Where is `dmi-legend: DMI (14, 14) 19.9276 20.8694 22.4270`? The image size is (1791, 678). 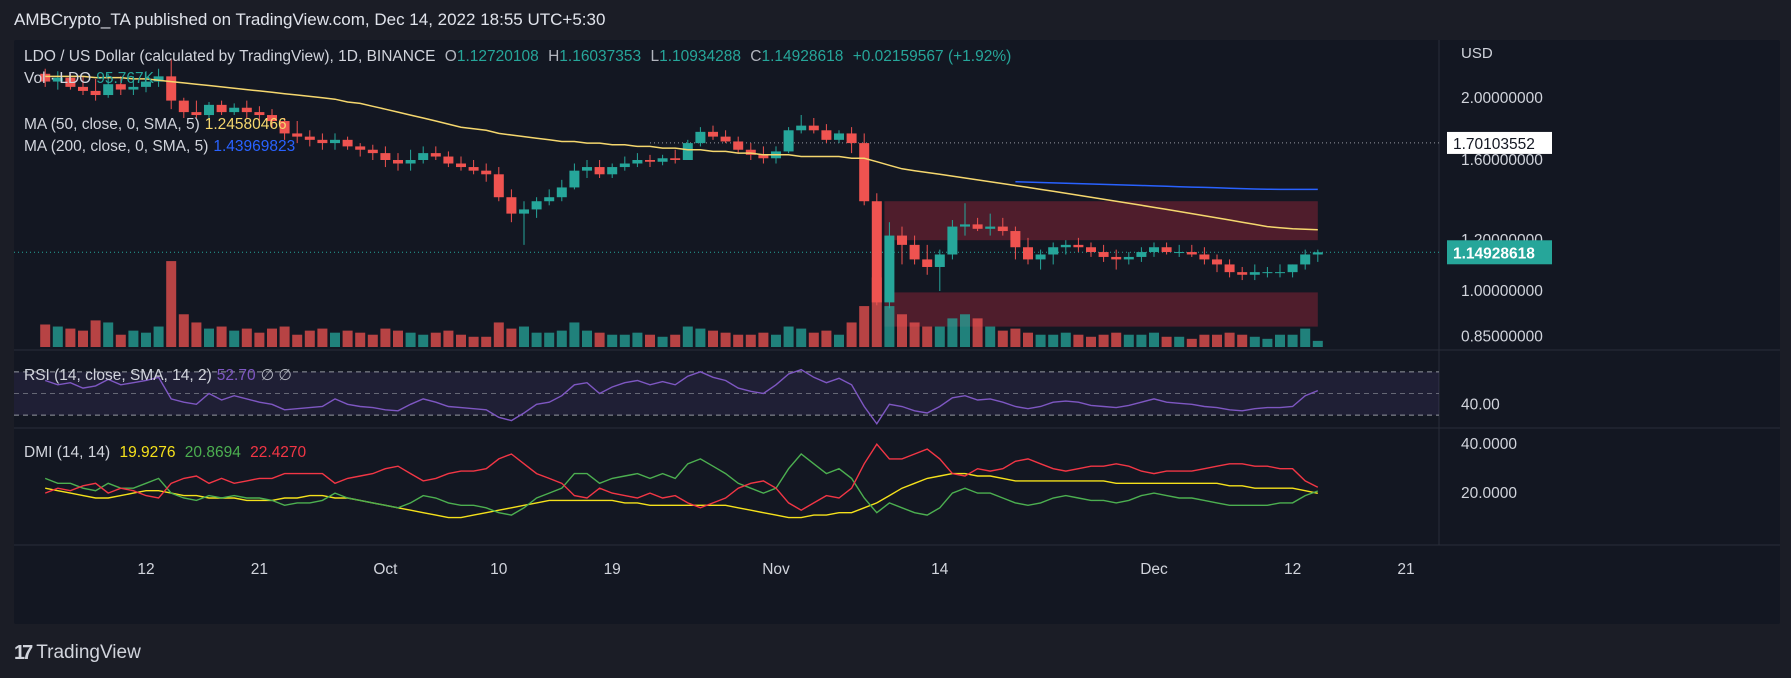
dmi-legend: DMI (14, 14) 19.9276 20.8694 22.4270 is located at coordinates (167, 453).